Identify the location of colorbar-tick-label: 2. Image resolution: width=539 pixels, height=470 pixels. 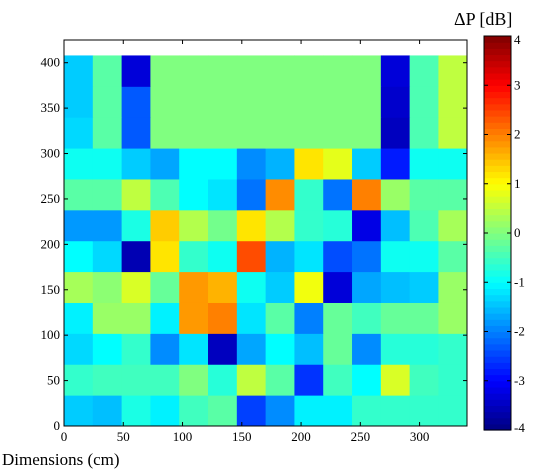
(517, 134).